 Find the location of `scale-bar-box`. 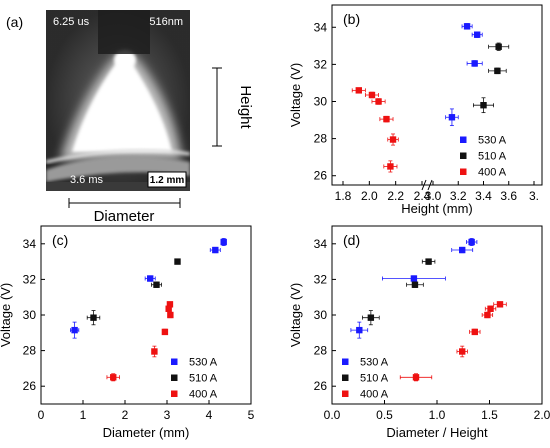

scale-bar-box is located at coordinates (167, 179).